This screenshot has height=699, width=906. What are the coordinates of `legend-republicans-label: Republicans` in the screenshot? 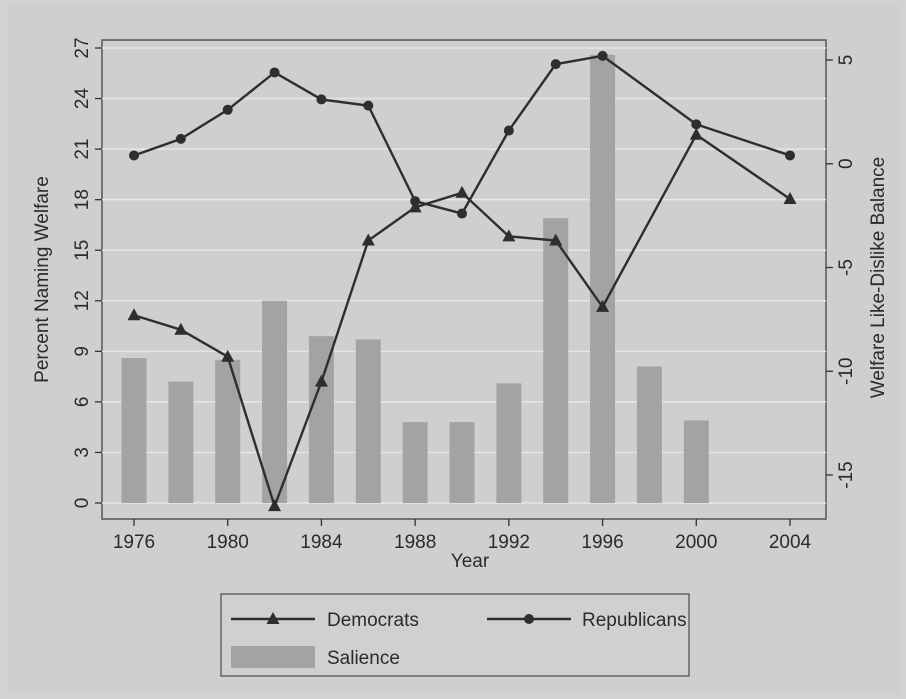 It's located at (634, 620).